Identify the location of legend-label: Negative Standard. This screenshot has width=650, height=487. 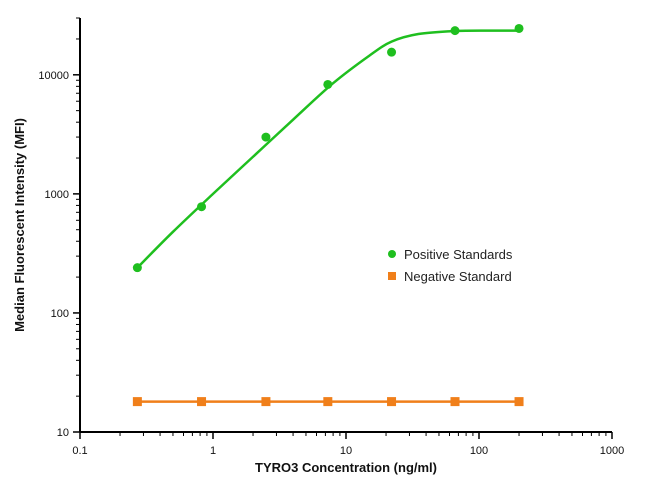
(458, 276).